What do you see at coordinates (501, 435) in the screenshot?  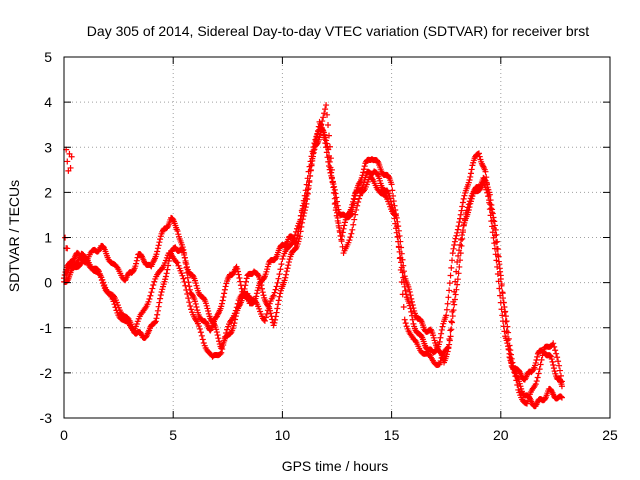 I see `x-tick-label: 20` at bounding box center [501, 435].